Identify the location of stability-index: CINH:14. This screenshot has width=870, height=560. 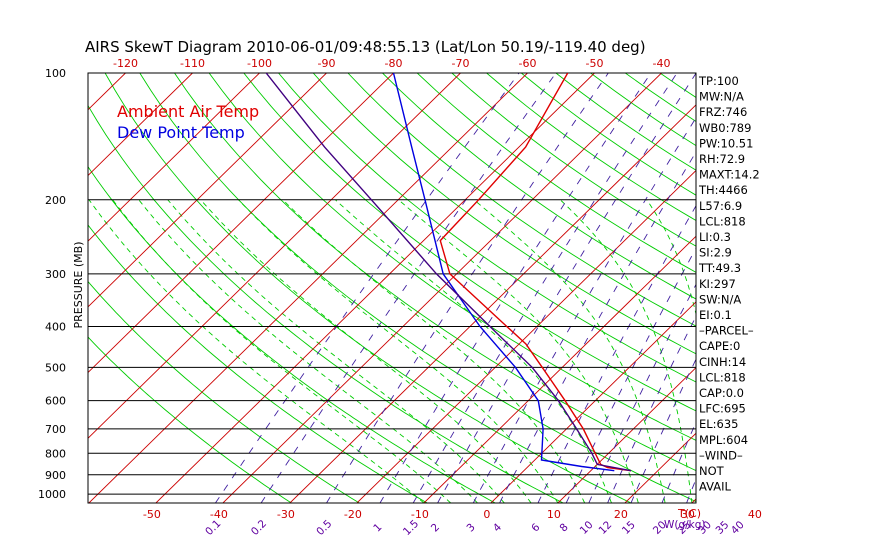
(722, 362).